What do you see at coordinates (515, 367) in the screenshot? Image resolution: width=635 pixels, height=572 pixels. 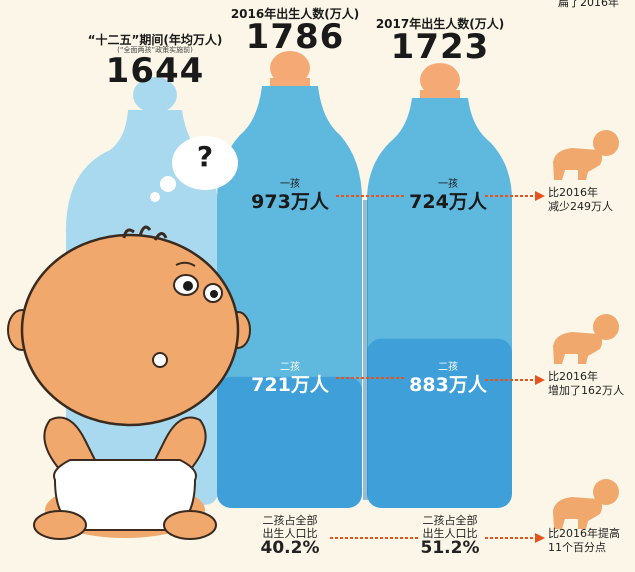 I see `comparison-arrows` at bounding box center [515, 367].